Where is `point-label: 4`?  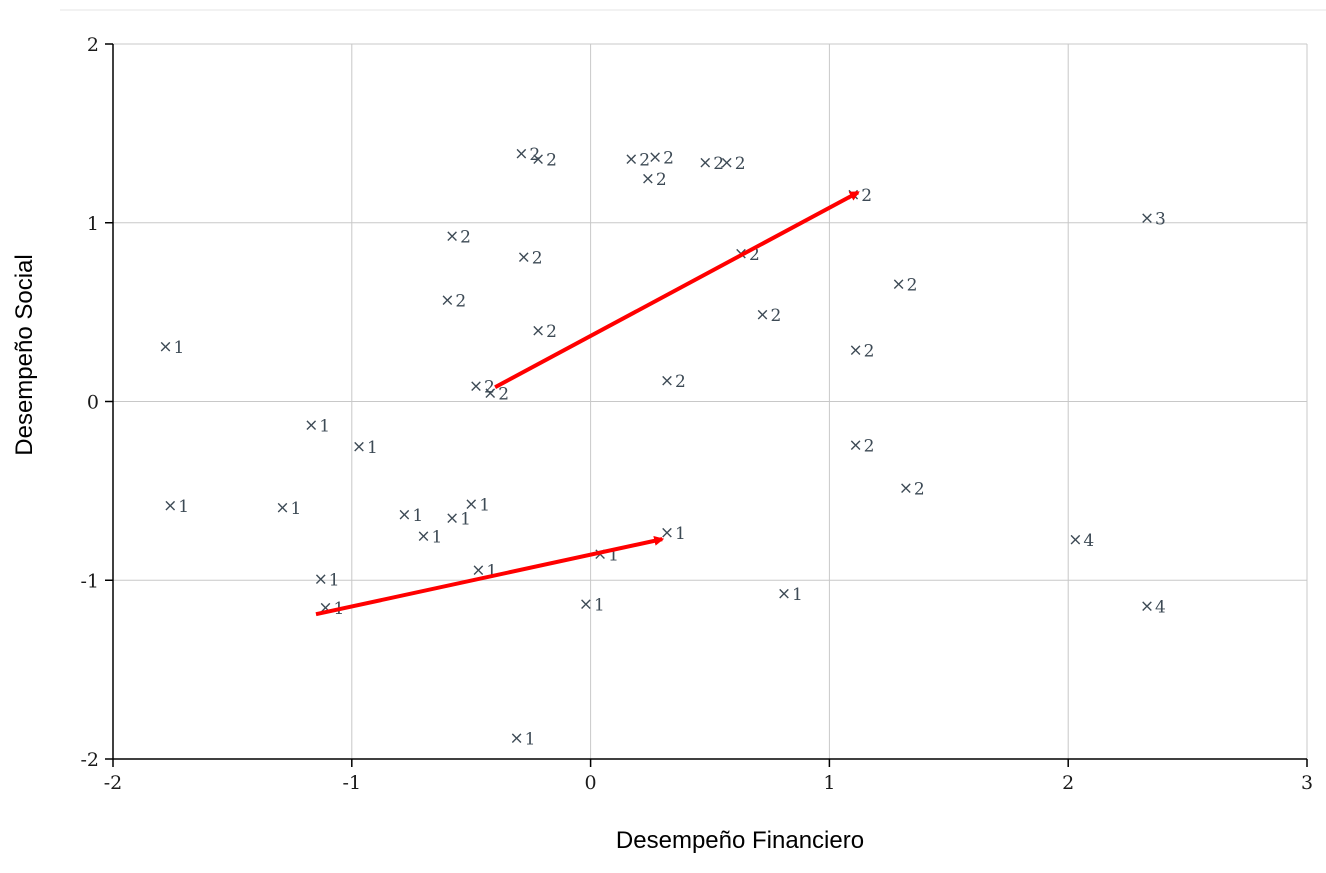 point-label: 4 is located at coordinates (1088, 541).